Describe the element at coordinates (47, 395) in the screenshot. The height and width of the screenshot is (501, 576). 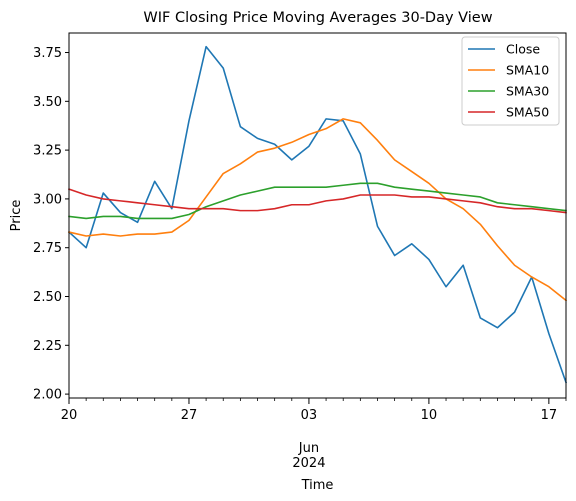
I see `y-tick-label: 2.00` at that location.